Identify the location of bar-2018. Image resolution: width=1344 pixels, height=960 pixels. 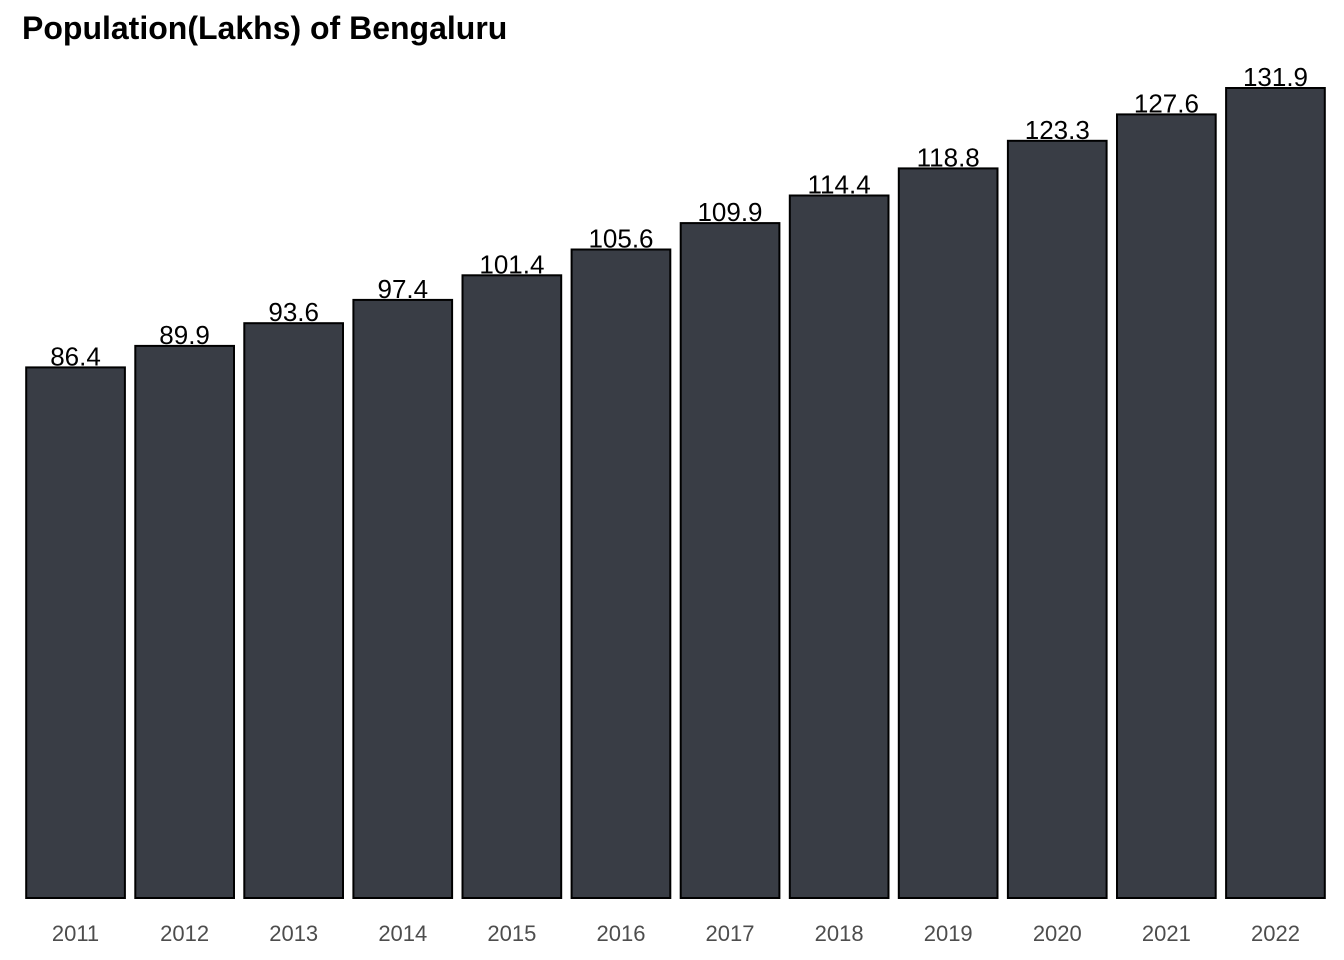
(839, 546).